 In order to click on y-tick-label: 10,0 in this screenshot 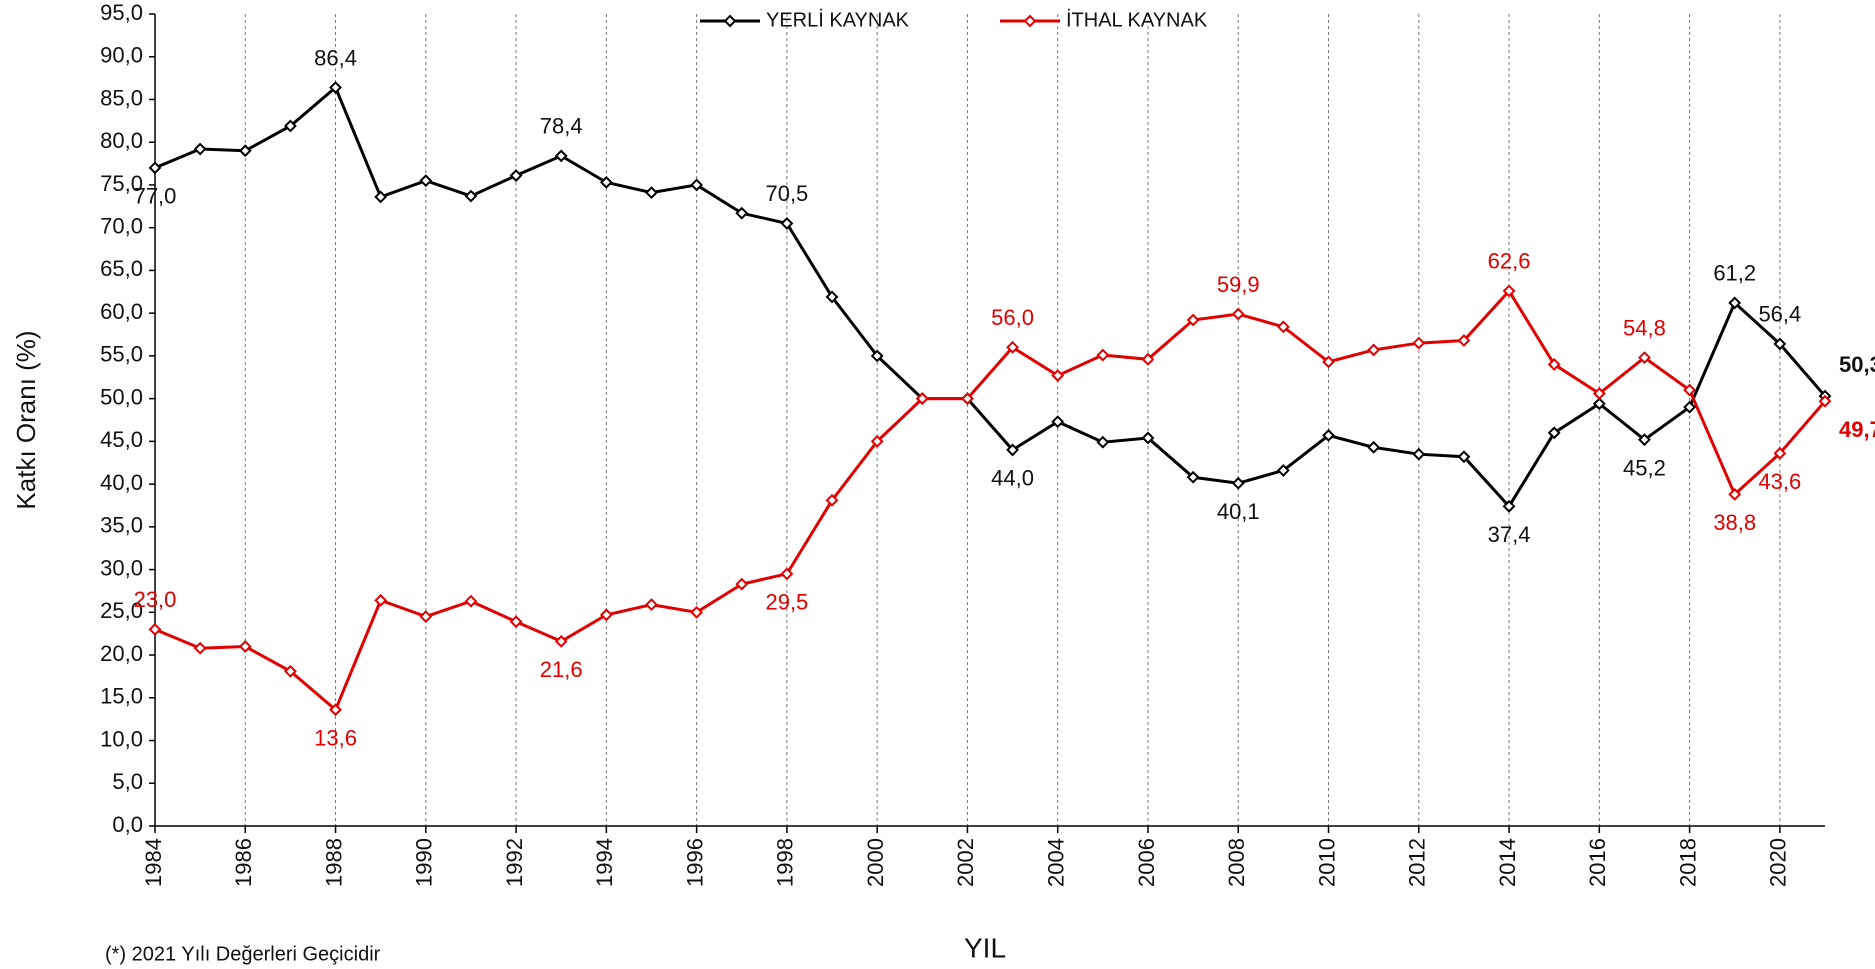, I will do `click(121, 738)`.